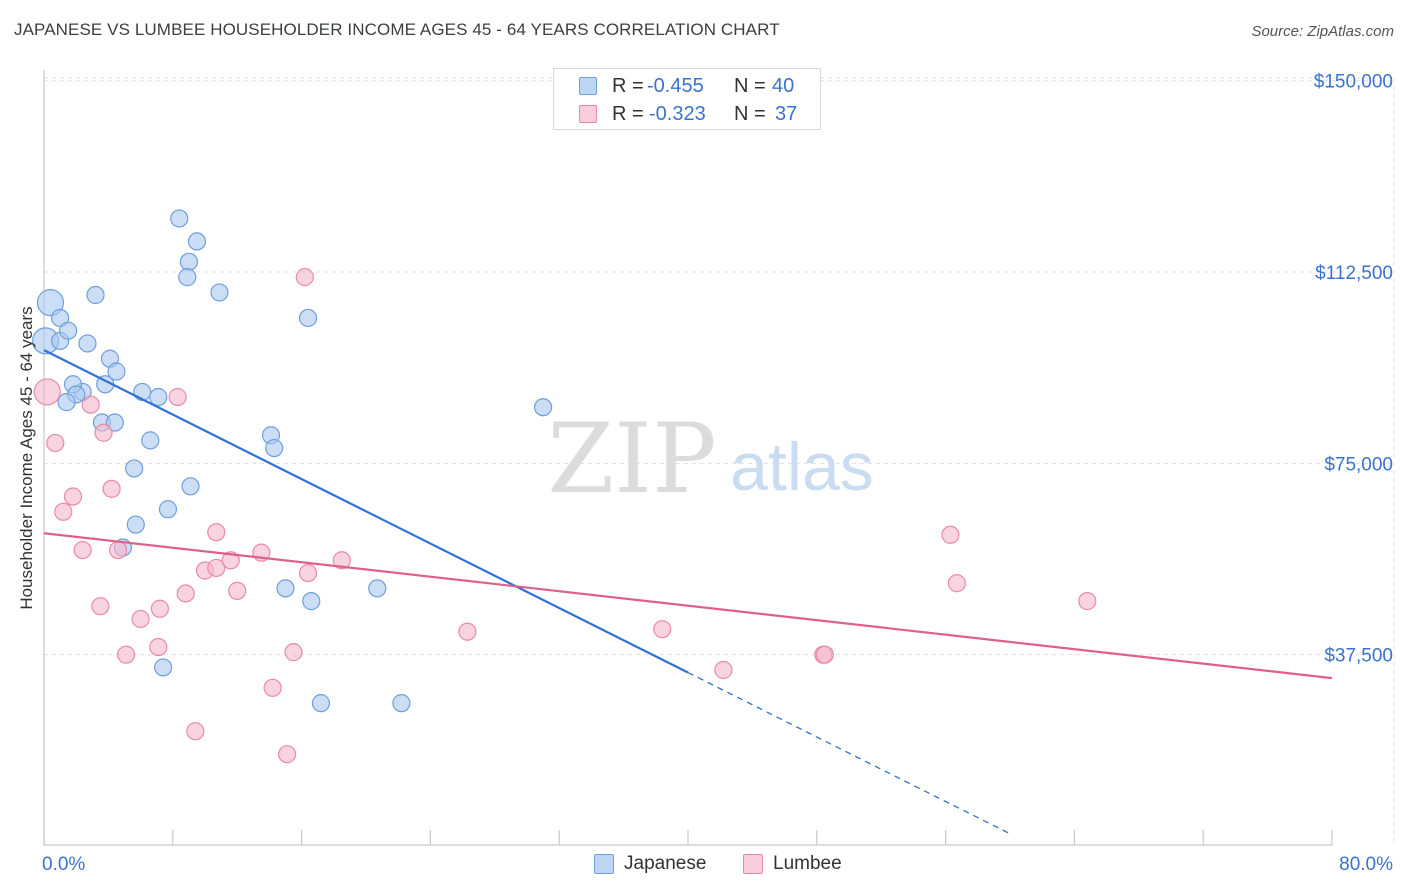  I want to click on japanese-swatch, so click(588, 86).